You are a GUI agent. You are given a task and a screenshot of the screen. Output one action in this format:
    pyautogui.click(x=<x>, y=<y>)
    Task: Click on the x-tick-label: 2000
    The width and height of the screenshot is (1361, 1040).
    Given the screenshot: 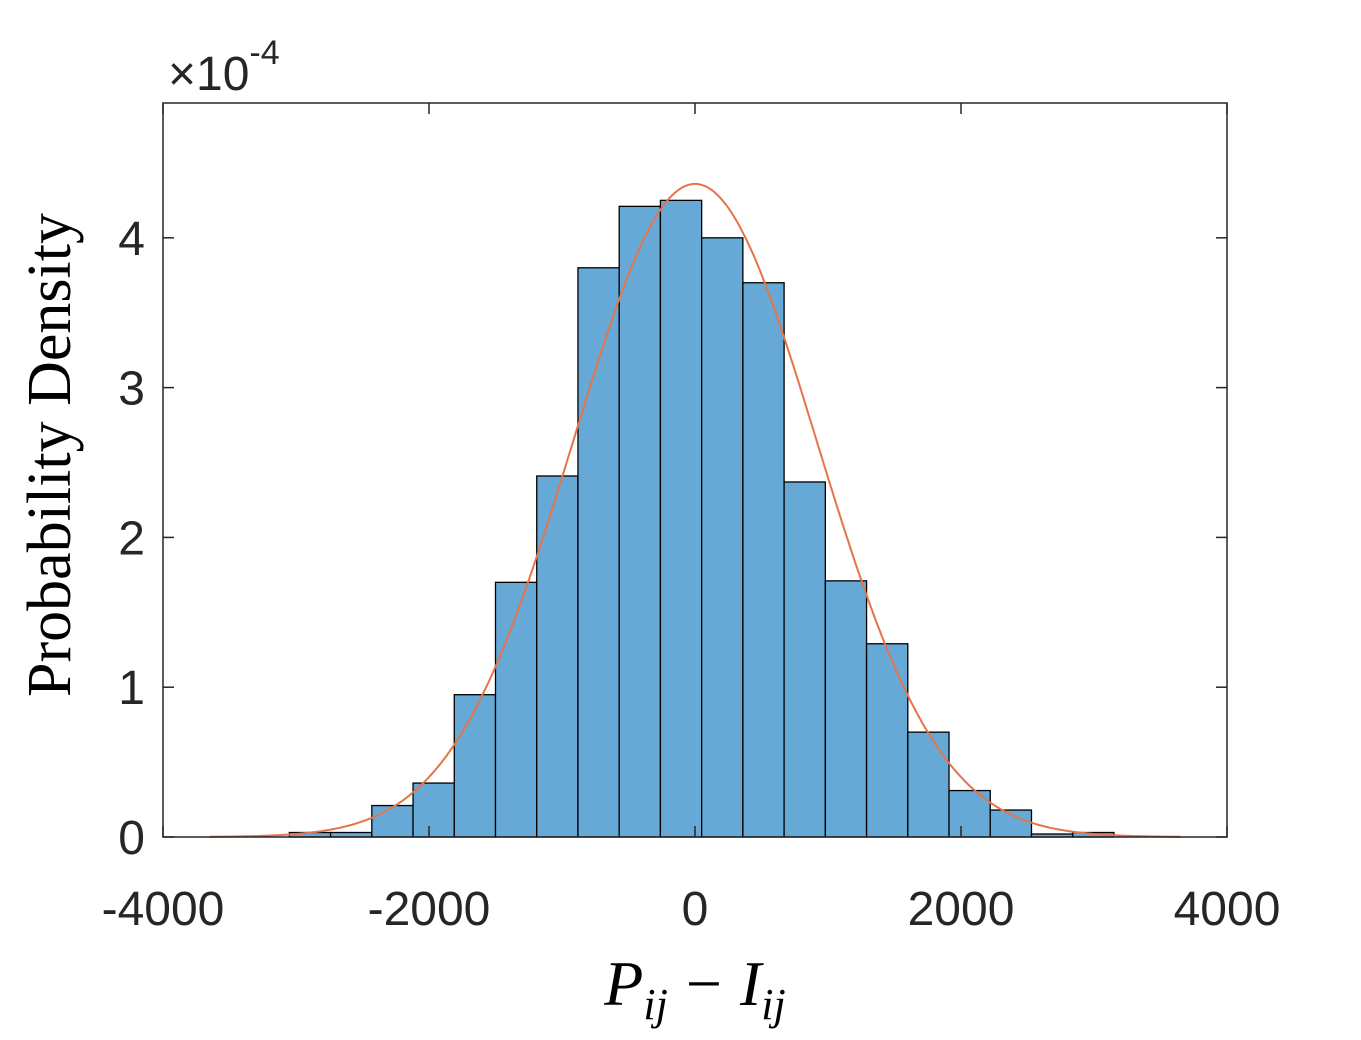 What is the action you would take?
    pyautogui.click(x=961, y=909)
    